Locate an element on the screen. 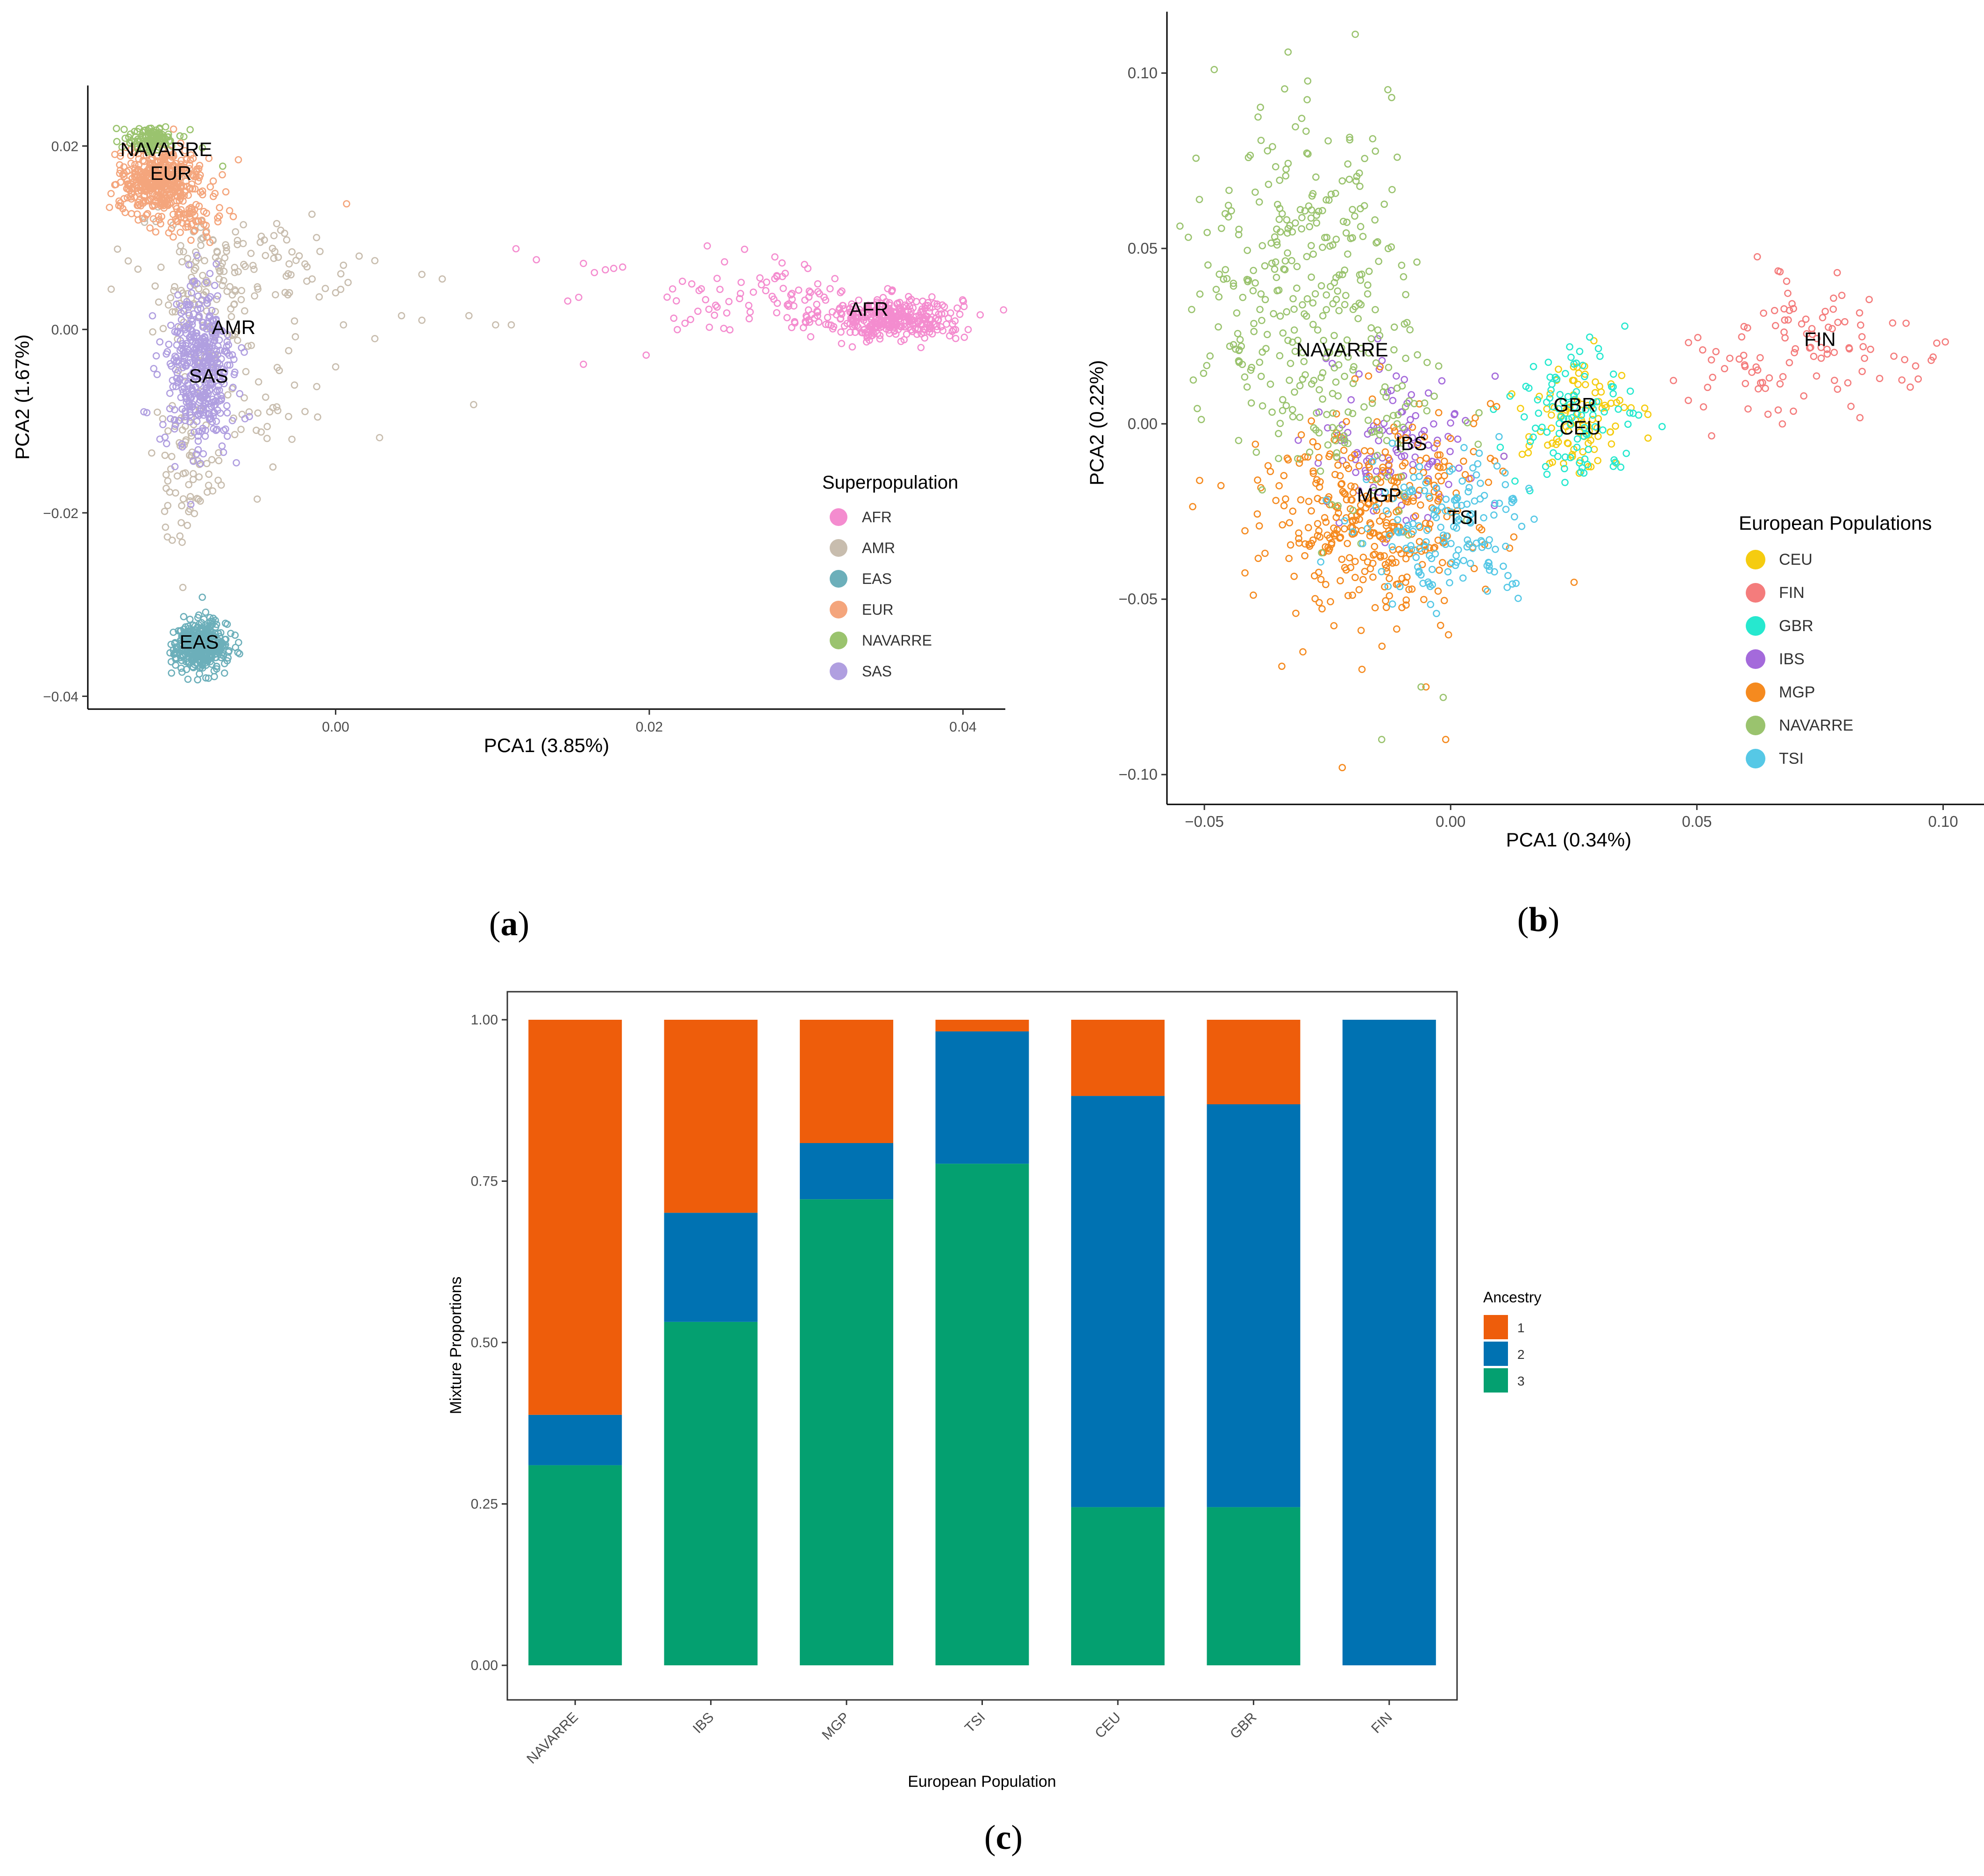  panel-a-ticks: 0.00 0.02 0.04−0.04−0.020.000.02 is located at coordinates (509, 437).